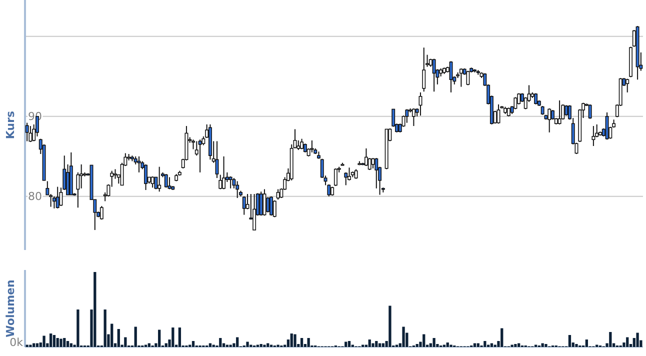 The image size is (646, 356). What do you see at coordinates (10, 125) in the screenshot?
I see `y-axis-title: Kurs` at bounding box center [10, 125].